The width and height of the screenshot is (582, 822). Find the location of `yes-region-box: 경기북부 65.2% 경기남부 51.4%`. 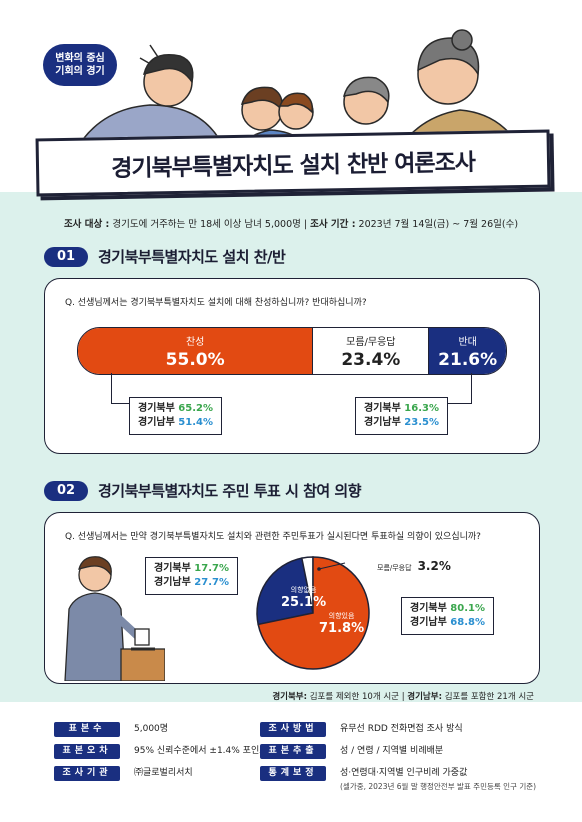

yes-region-box: 경기북부 65.2% 경기남부 51.4% is located at coordinates (175, 416).